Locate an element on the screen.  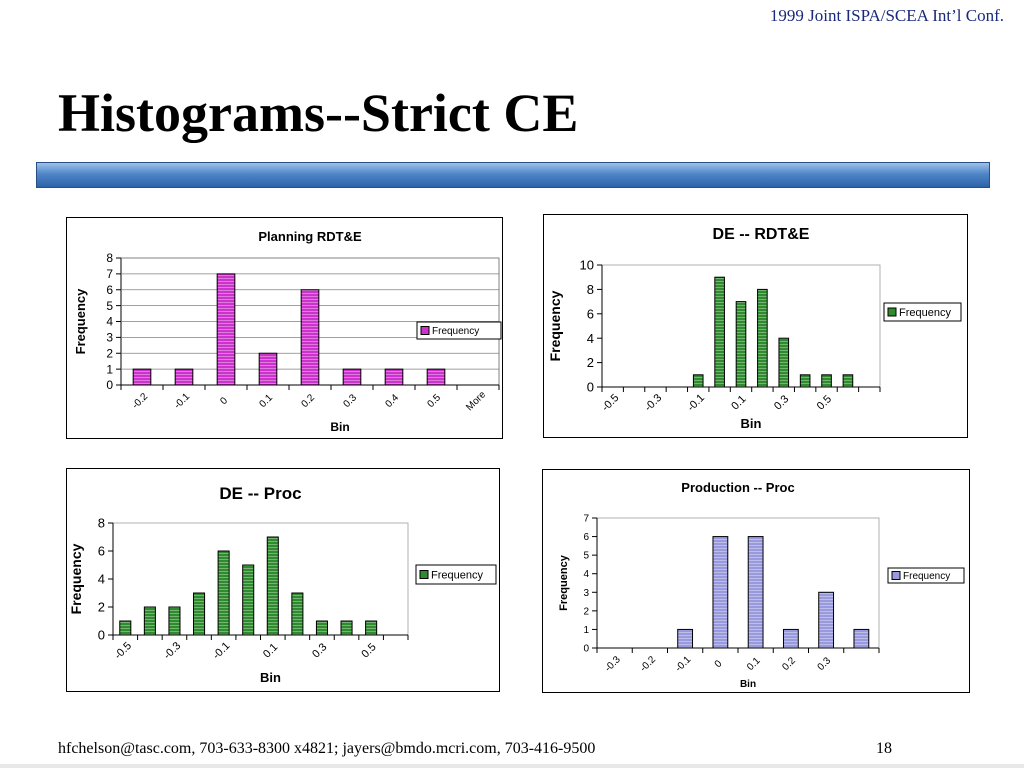
bottom-rule is located at coordinates (512, 766).